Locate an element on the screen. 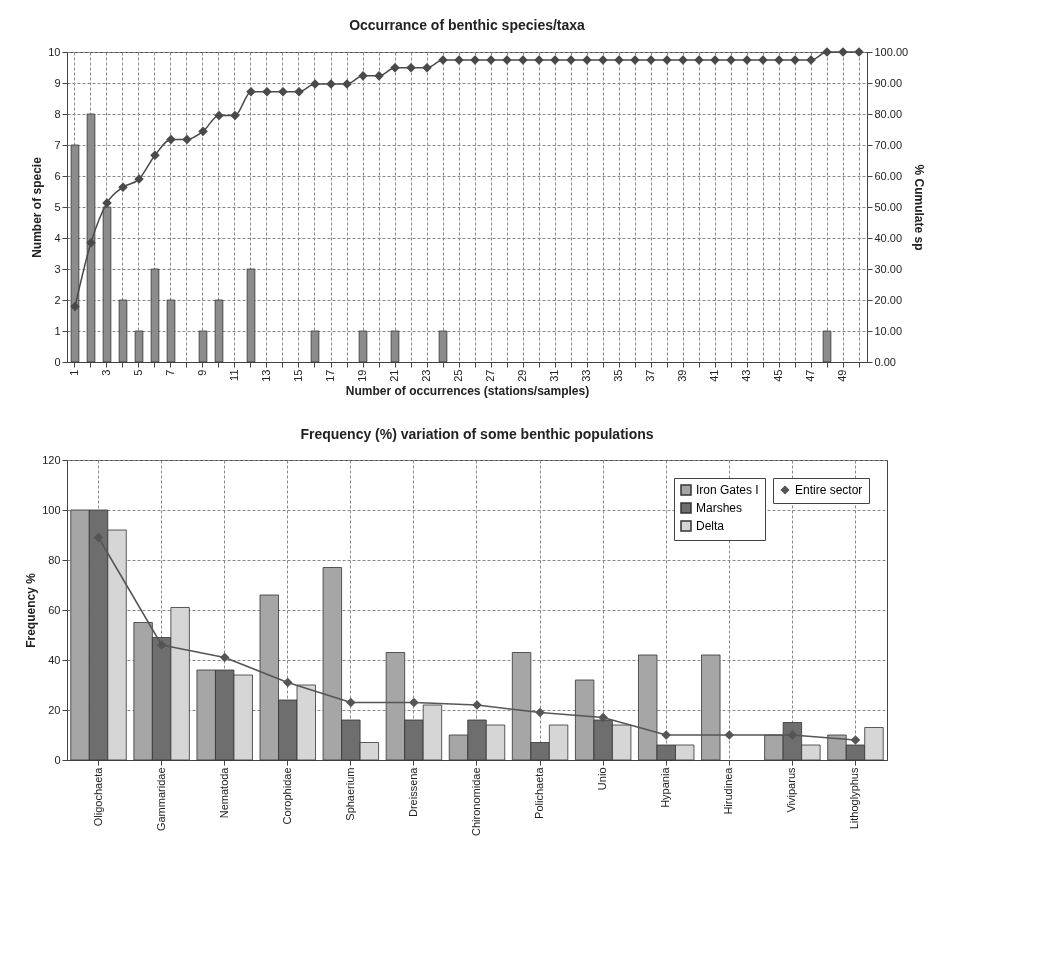 Image resolution: width=1064 pixels, height=958 pixels. x-tick-label: 27 is located at coordinates (490, 375).